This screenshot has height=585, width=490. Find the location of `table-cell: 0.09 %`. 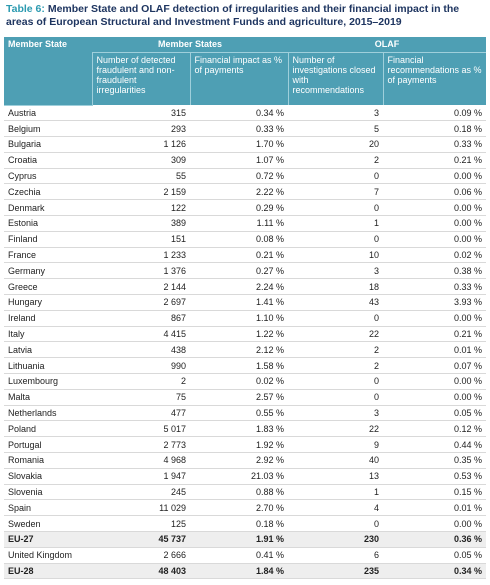

table-cell: 0.09 % is located at coordinates (434, 113).